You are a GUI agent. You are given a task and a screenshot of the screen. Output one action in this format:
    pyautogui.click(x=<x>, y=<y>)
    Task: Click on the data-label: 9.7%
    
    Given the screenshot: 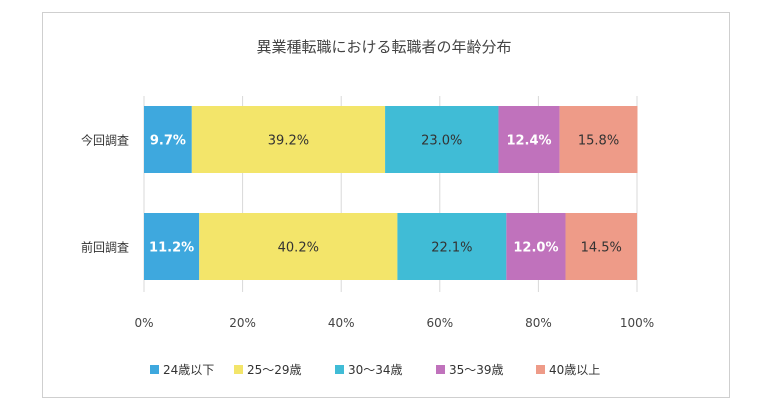 What is the action you would take?
    pyautogui.click(x=168, y=141)
    